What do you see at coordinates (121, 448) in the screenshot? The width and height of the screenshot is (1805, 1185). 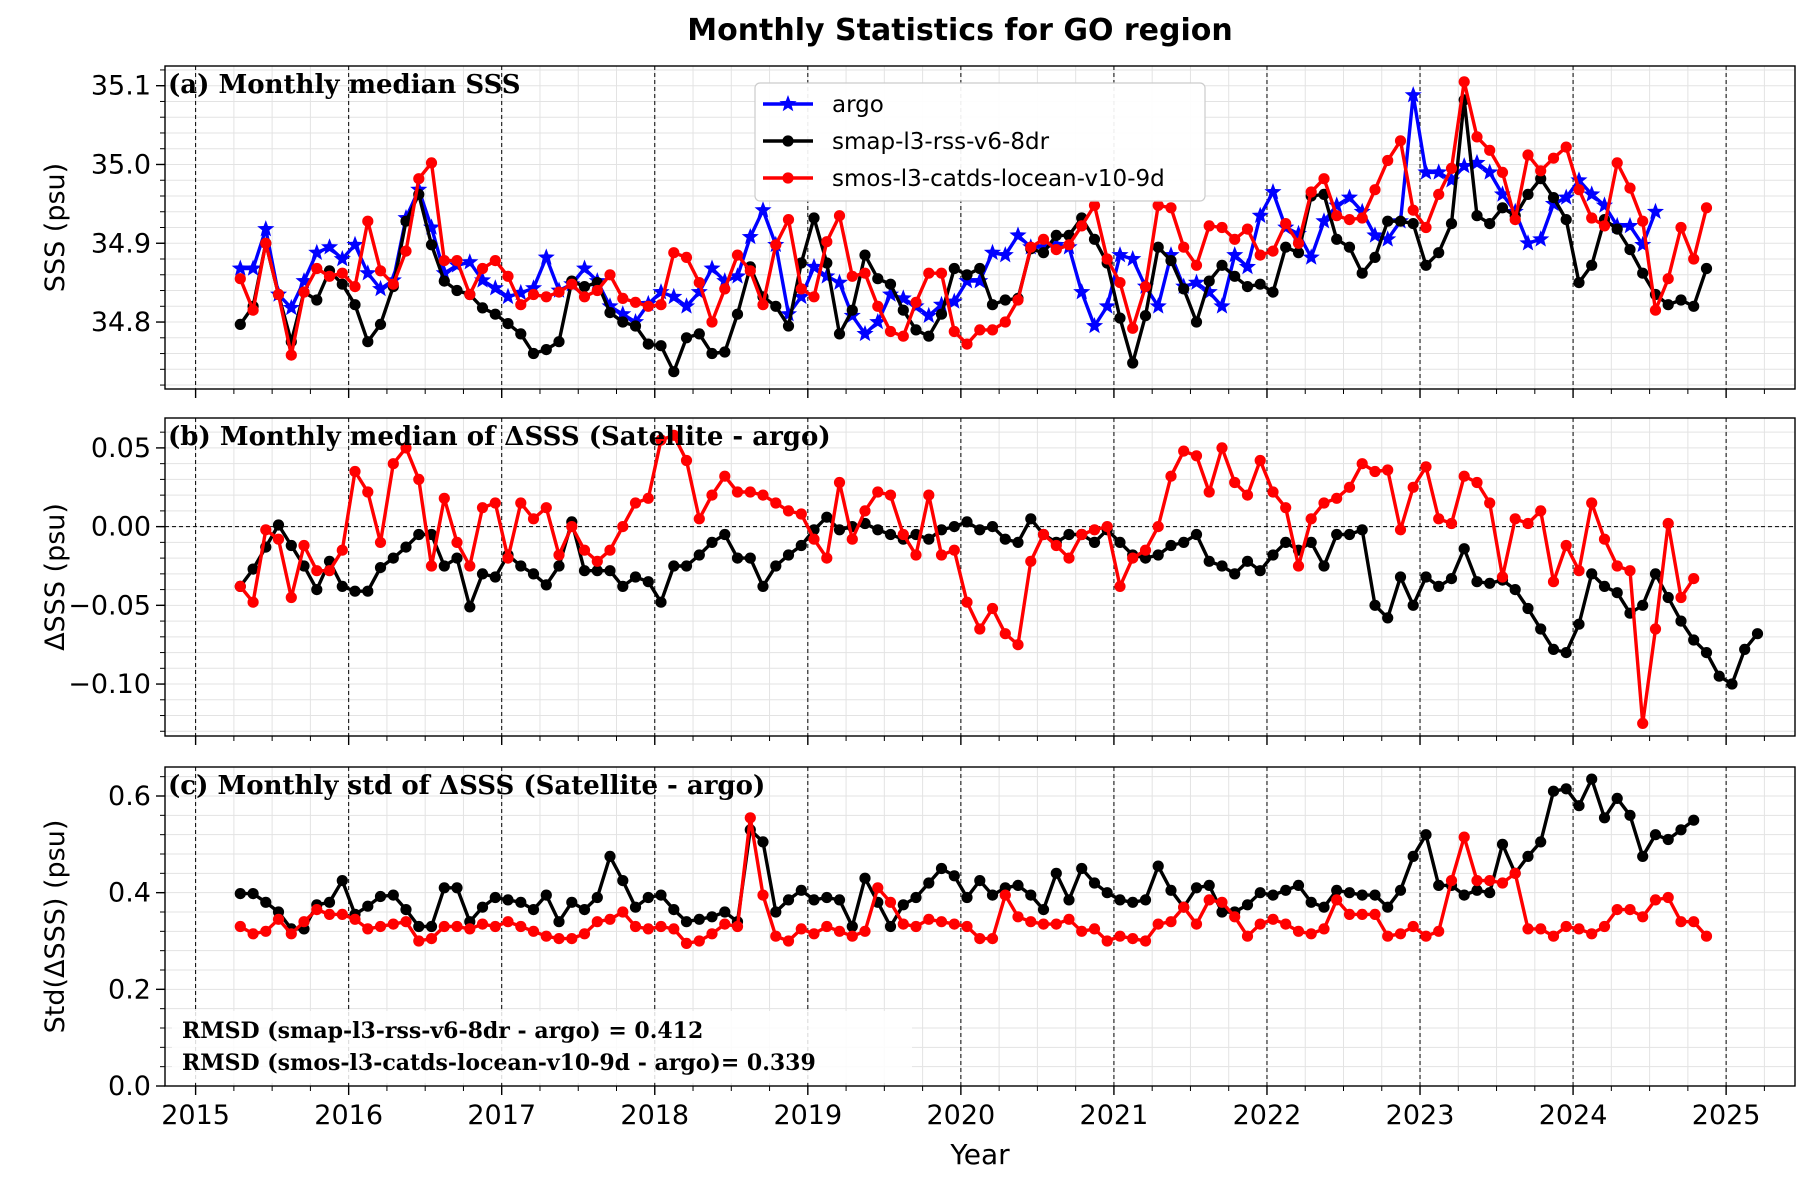 I see `y-tick-label: 0.05` at bounding box center [121, 448].